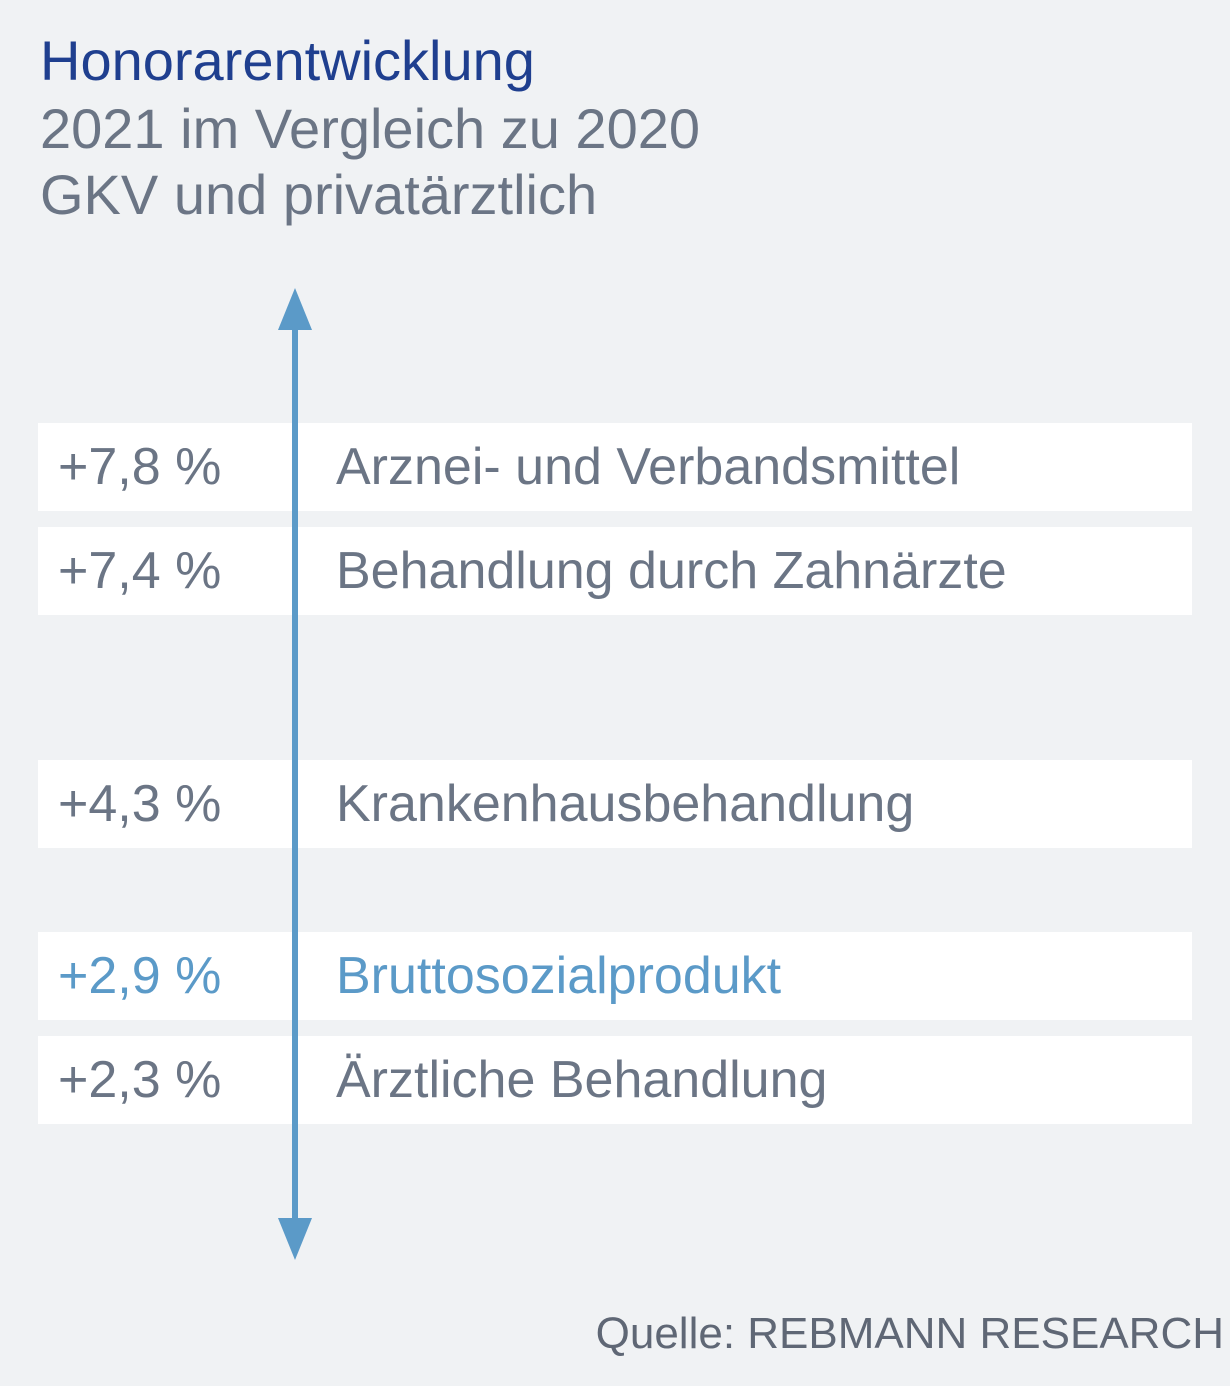 Image resolution: width=1230 pixels, height=1386 pixels. I want to click on row-label: Ärztliche Behandlung, so click(582, 1080).